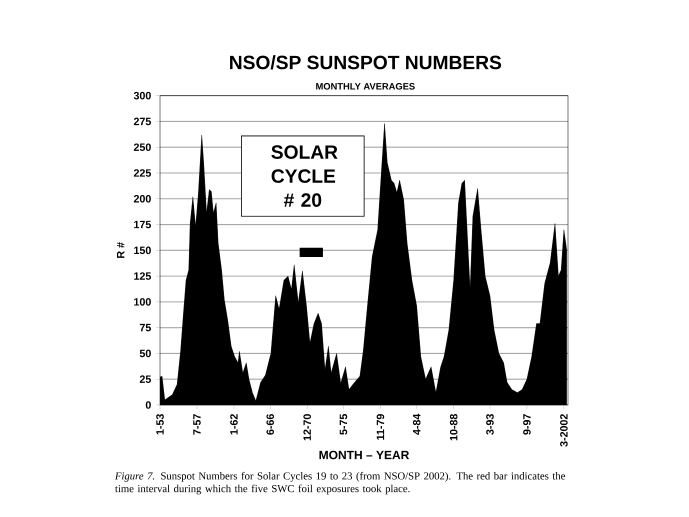  What do you see at coordinates (160, 424) in the screenshot?
I see `x-tick-label: 1-53` at bounding box center [160, 424].